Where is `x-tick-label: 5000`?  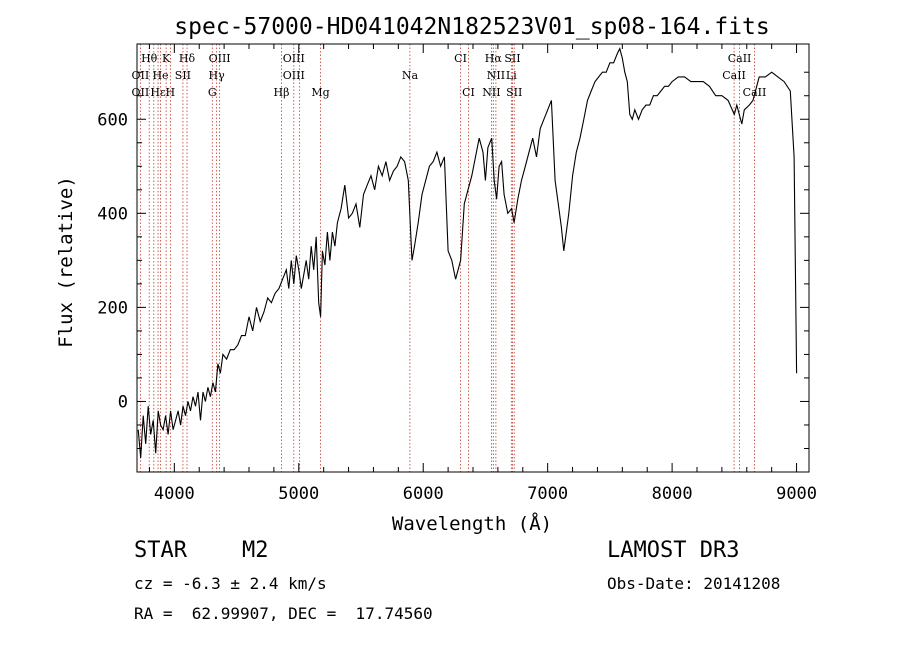
x-tick-label: 5000 is located at coordinates (298, 494).